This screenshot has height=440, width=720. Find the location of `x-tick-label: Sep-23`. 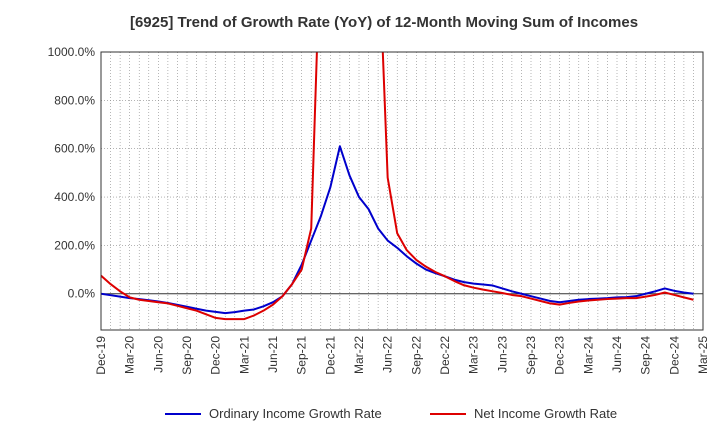

x-tick-label: Sep-23 is located at coordinates (531, 355).